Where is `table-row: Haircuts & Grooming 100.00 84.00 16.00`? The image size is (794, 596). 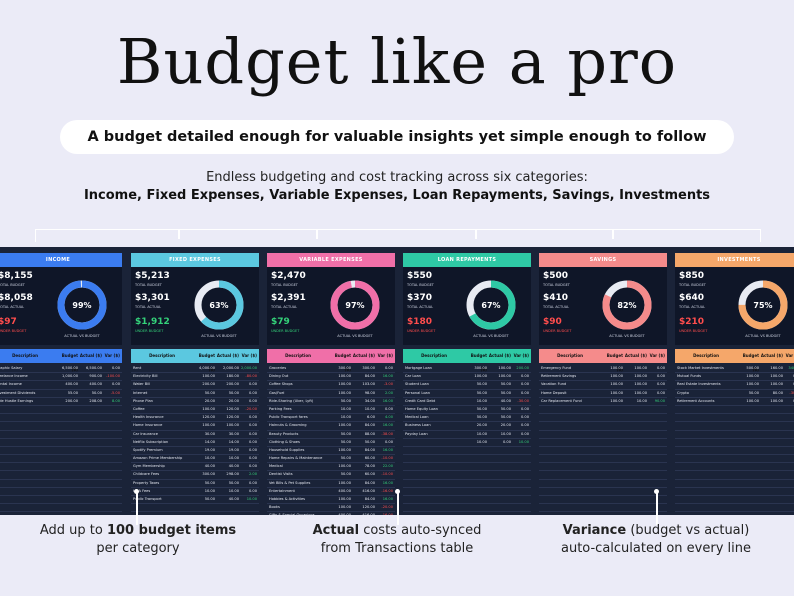
table-row: Haircuts & Grooming 100.00 84.00 16.00 is located at coordinates (331, 426).